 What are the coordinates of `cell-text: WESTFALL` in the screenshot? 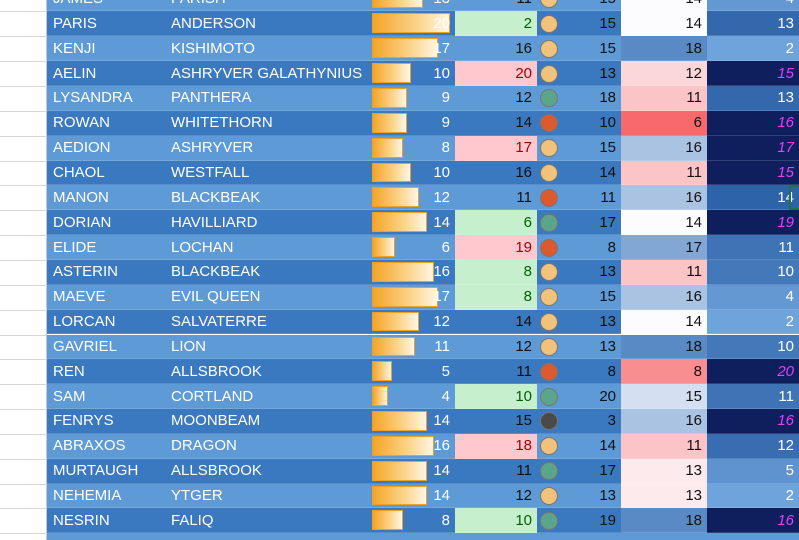 It's located at (210, 172).